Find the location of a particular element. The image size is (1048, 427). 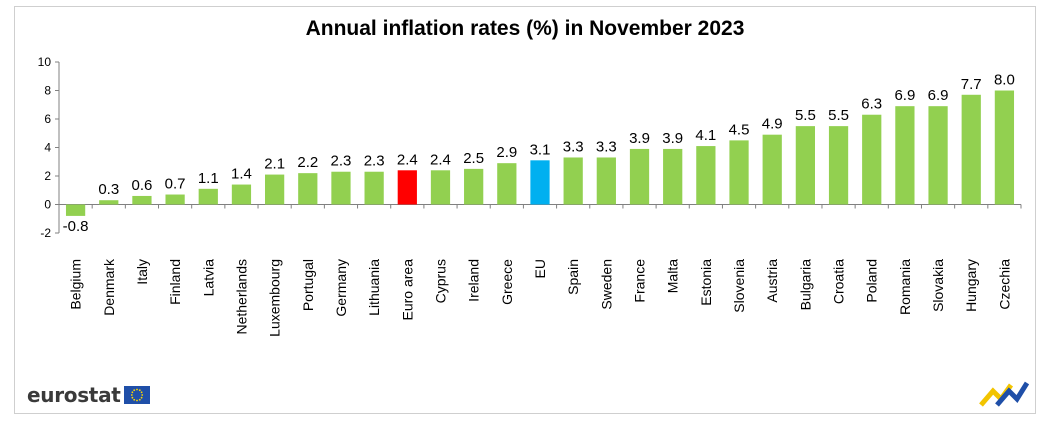

x-tick-label: Slovakia is located at coordinates (938, 285).